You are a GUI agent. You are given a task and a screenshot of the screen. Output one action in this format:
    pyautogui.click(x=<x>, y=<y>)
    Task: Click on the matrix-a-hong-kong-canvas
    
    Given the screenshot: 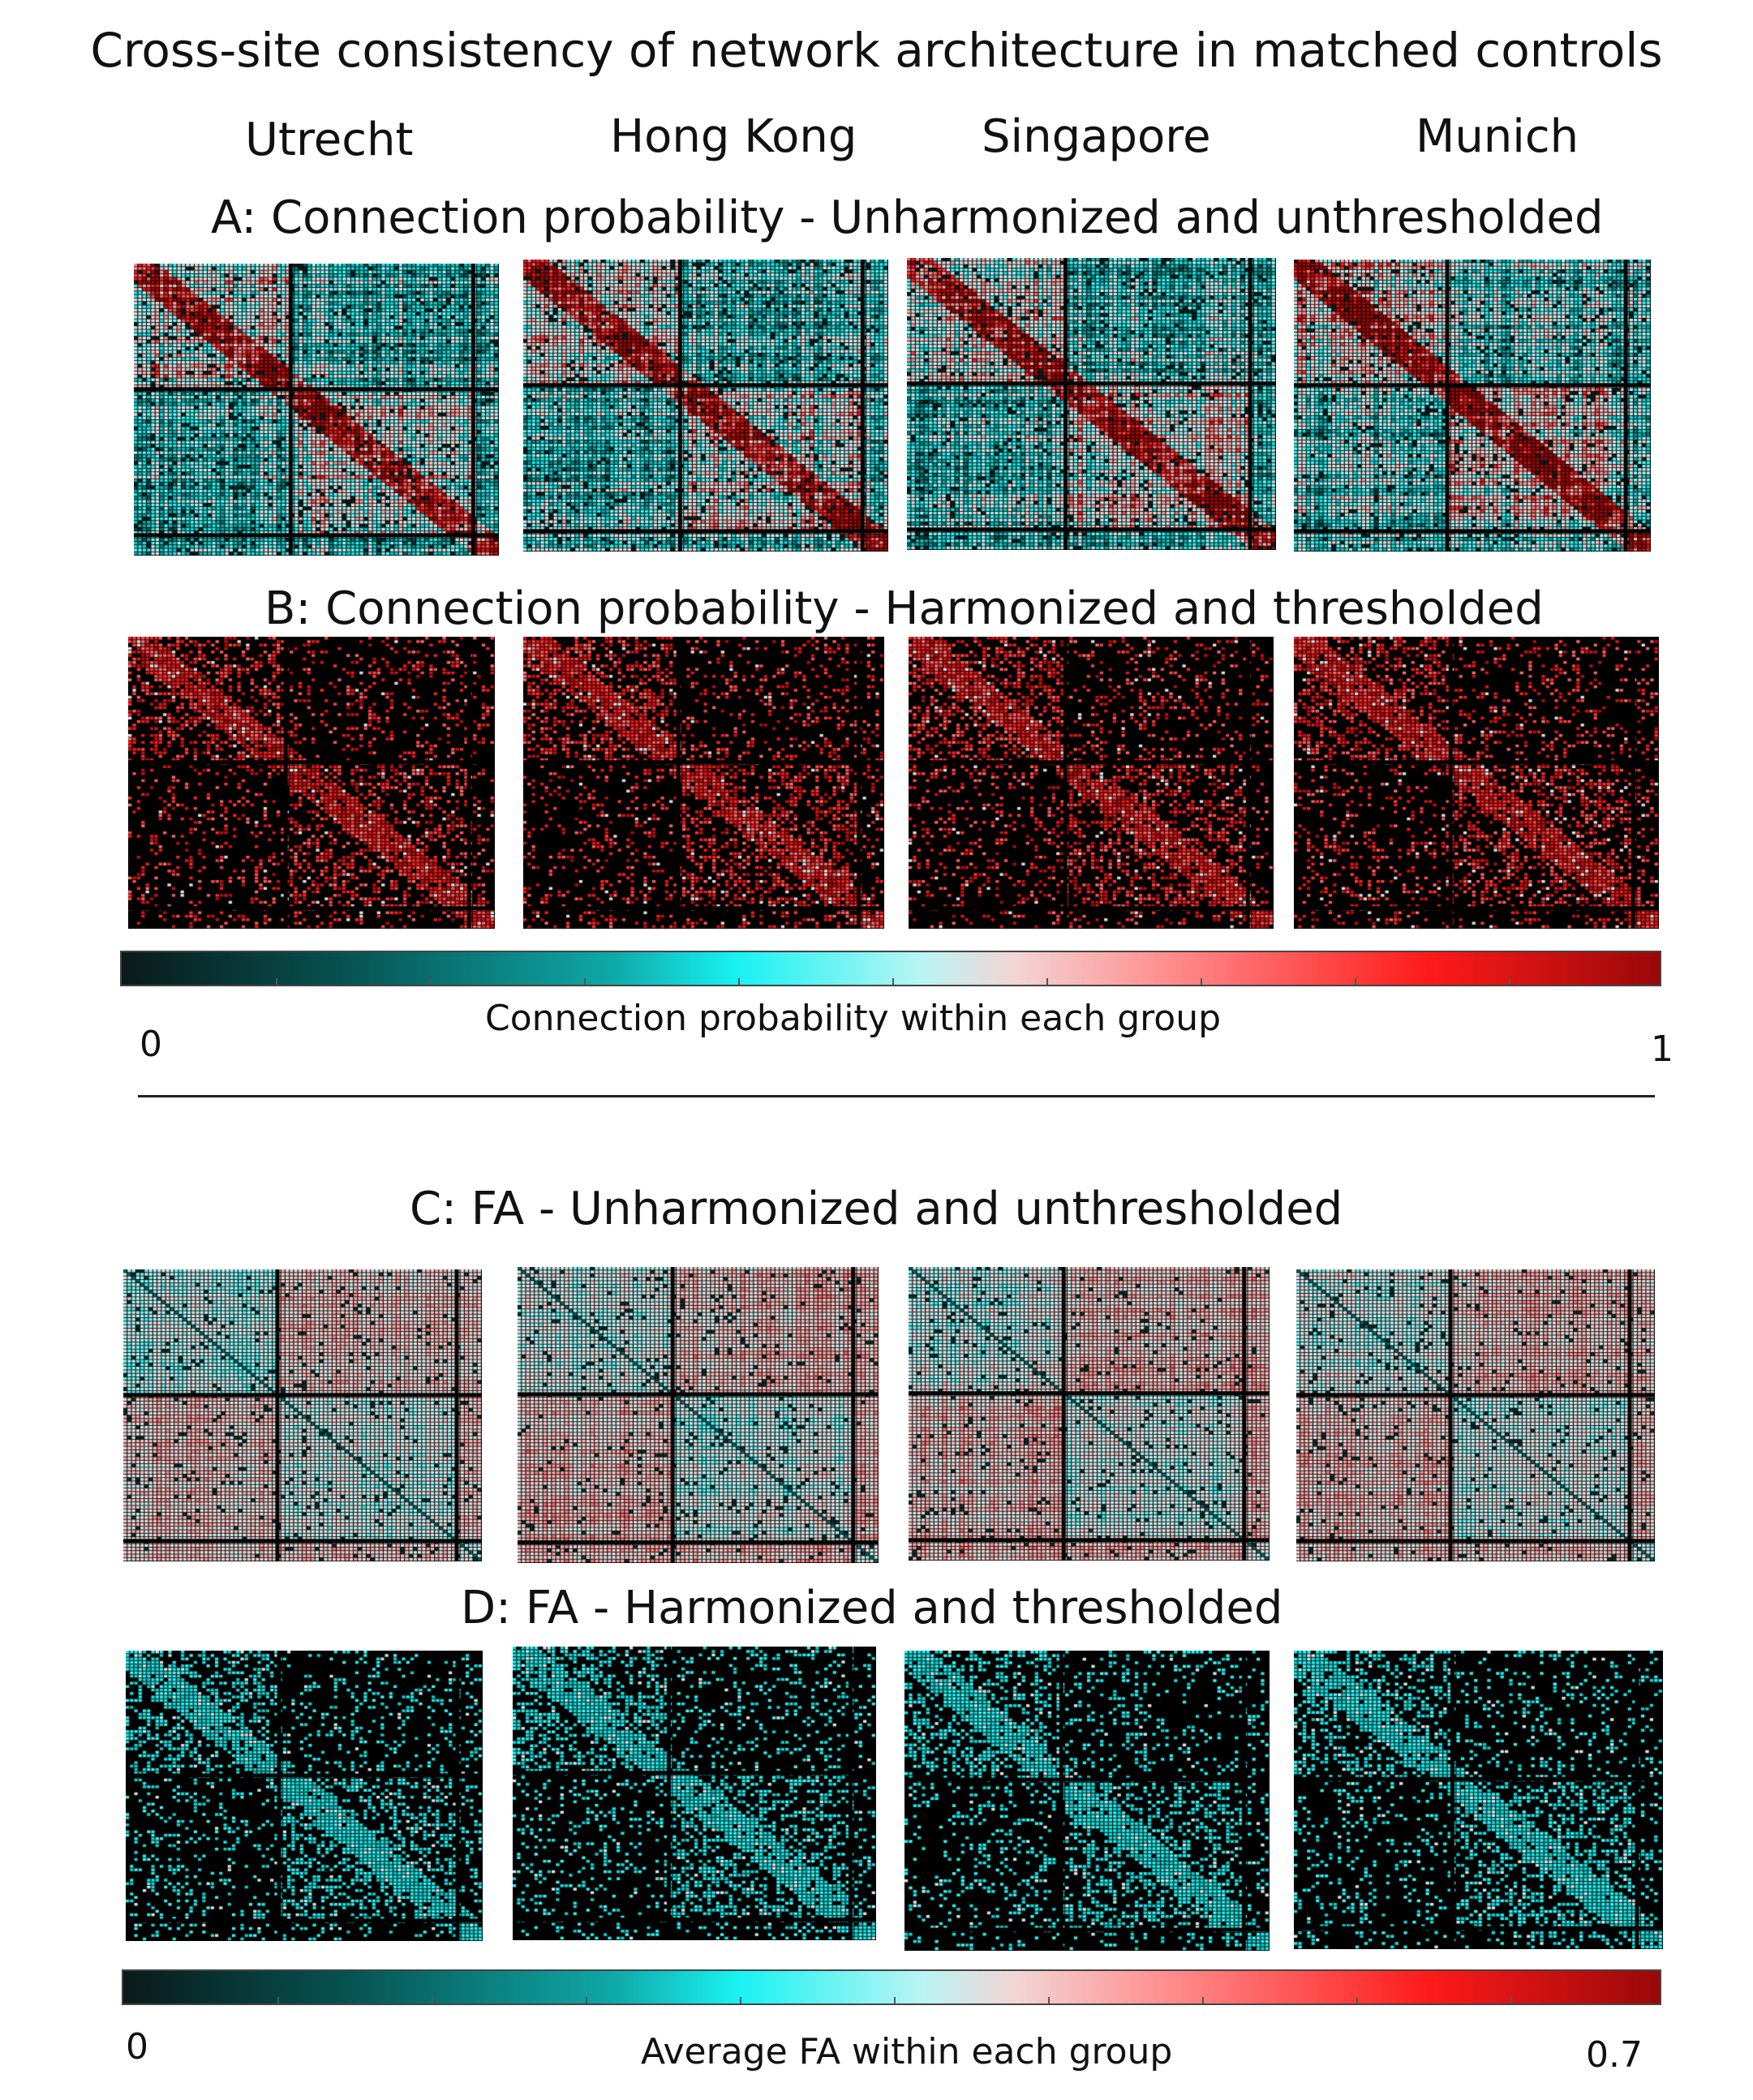 What is the action you would take?
    pyautogui.click(x=705, y=406)
    